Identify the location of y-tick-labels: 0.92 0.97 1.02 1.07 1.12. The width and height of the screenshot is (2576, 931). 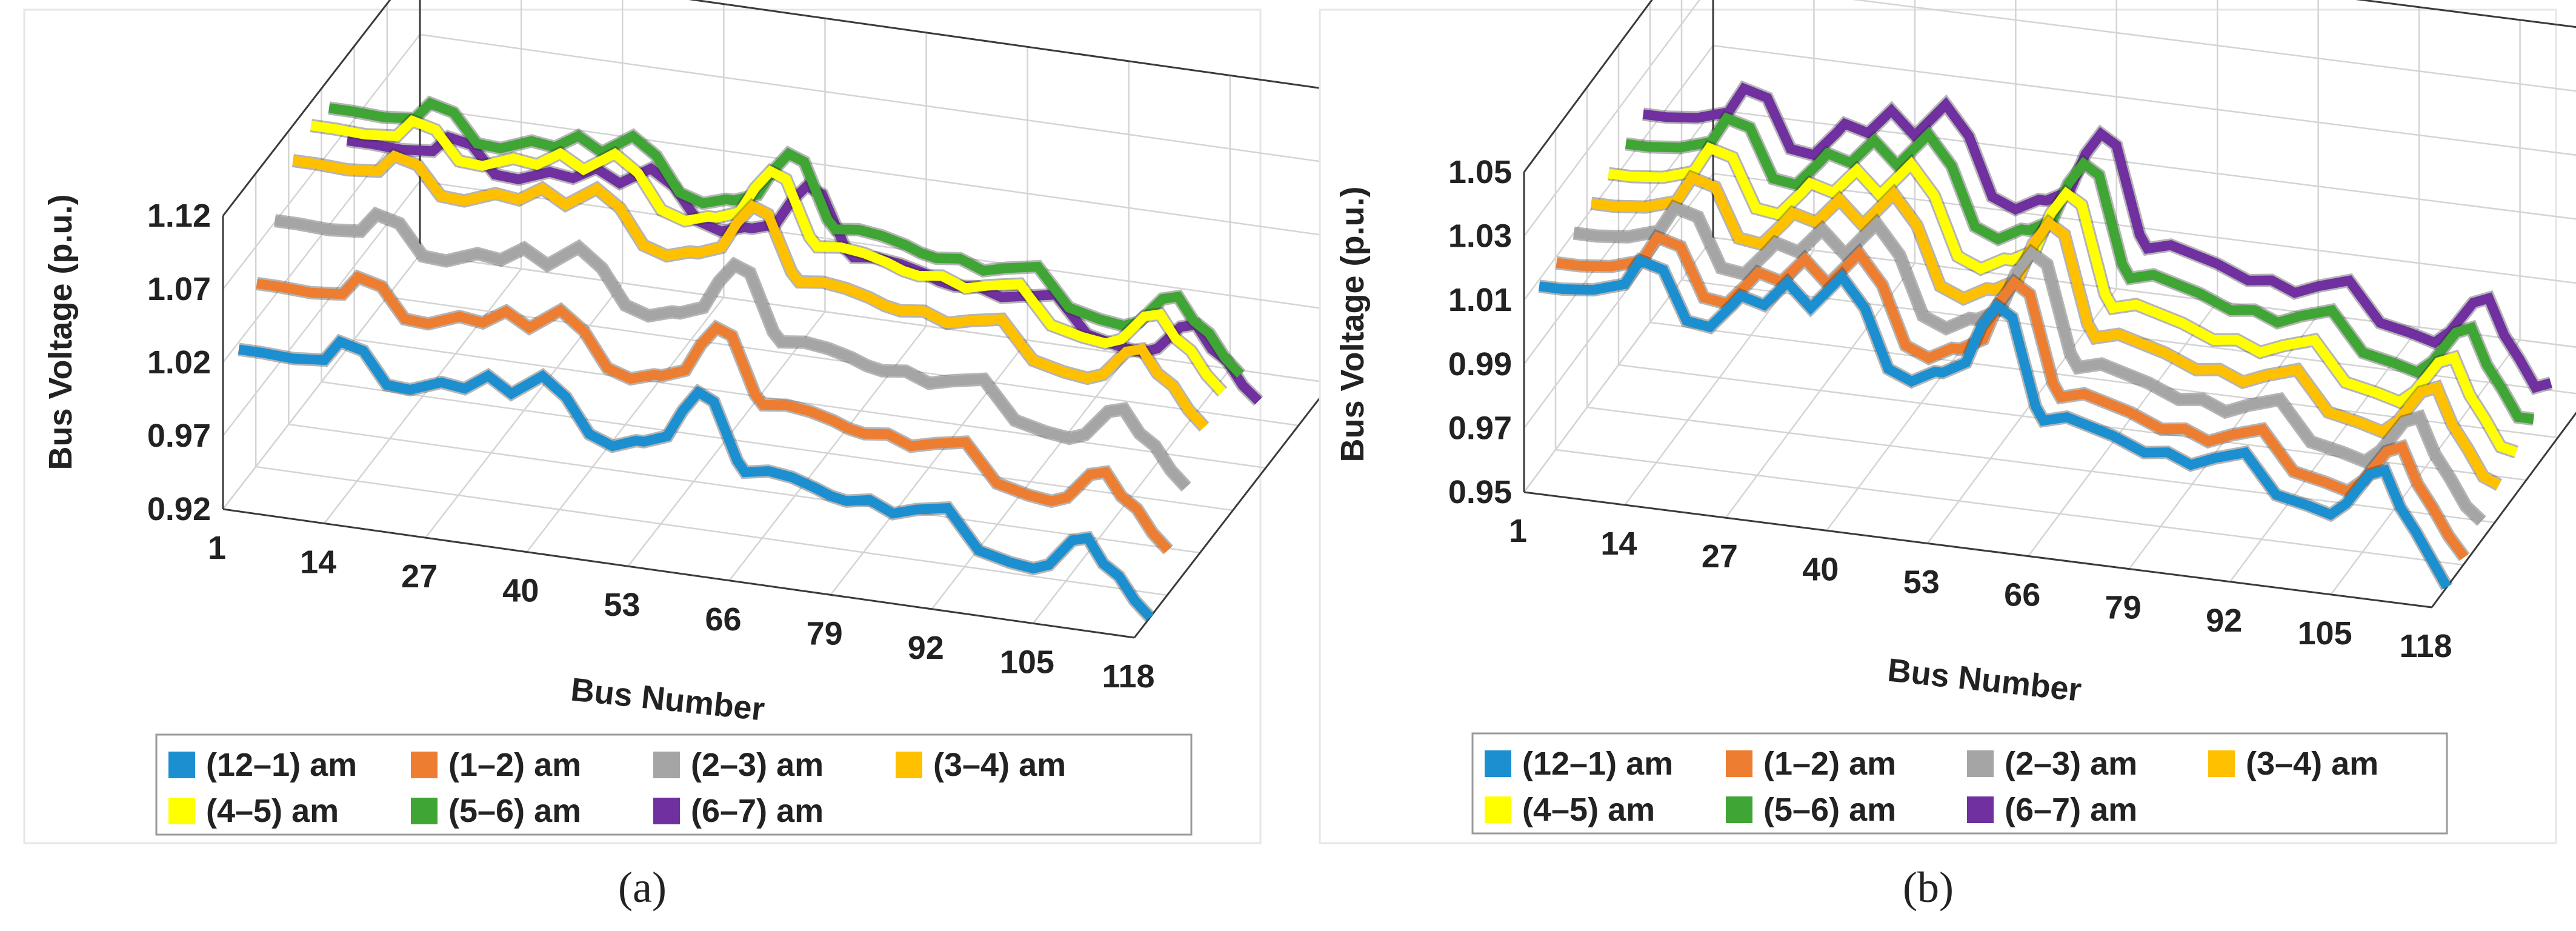
(179, 362).